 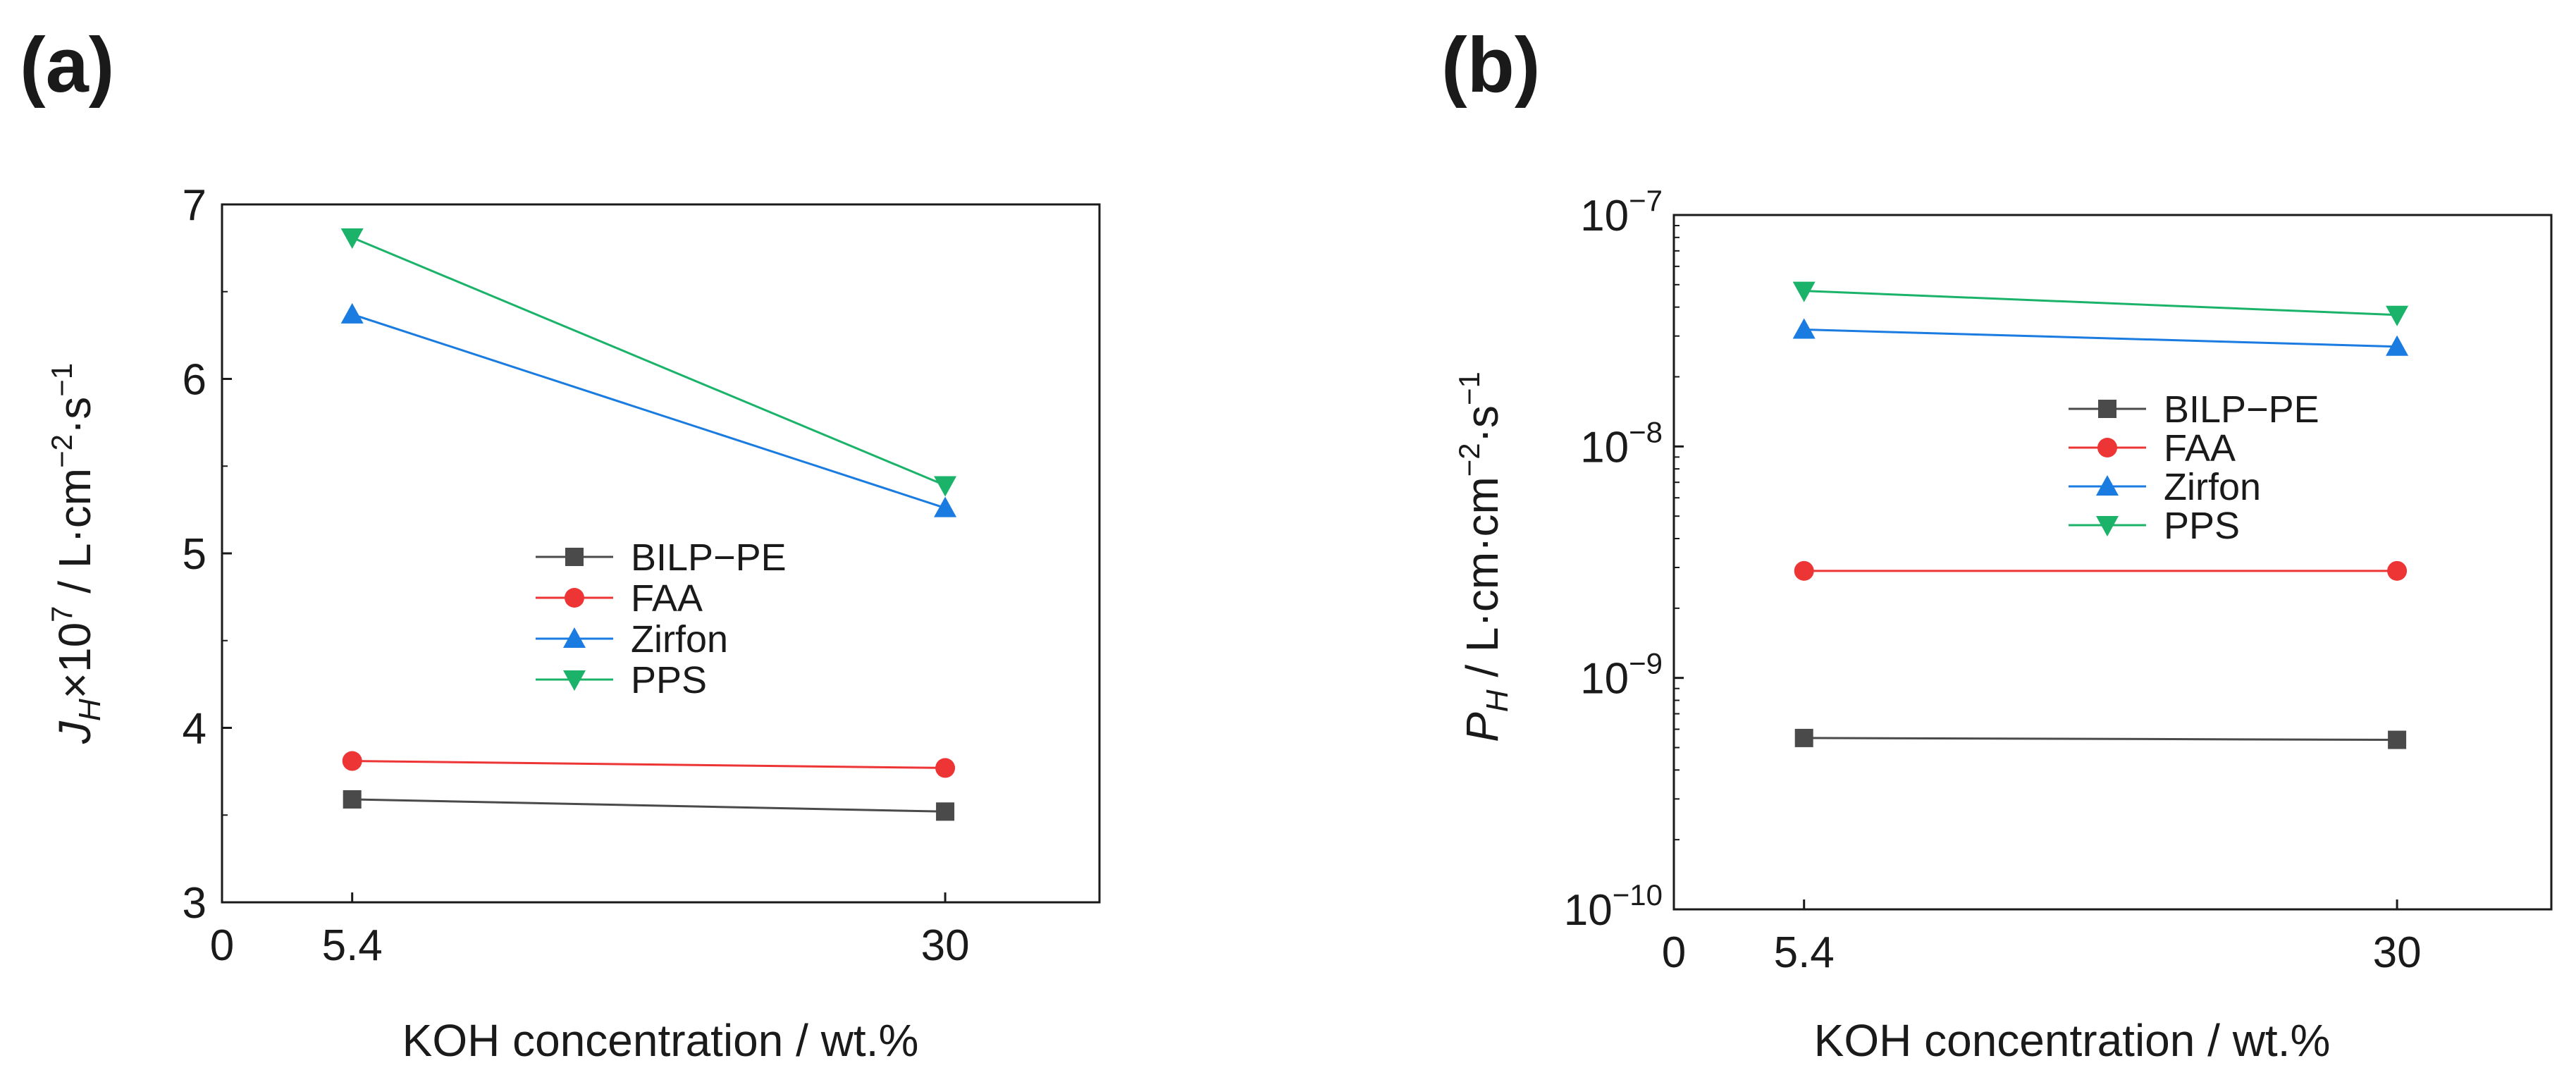 I want to click on panel-b-legend-label-pps: PPS, so click(x=2202, y=526).